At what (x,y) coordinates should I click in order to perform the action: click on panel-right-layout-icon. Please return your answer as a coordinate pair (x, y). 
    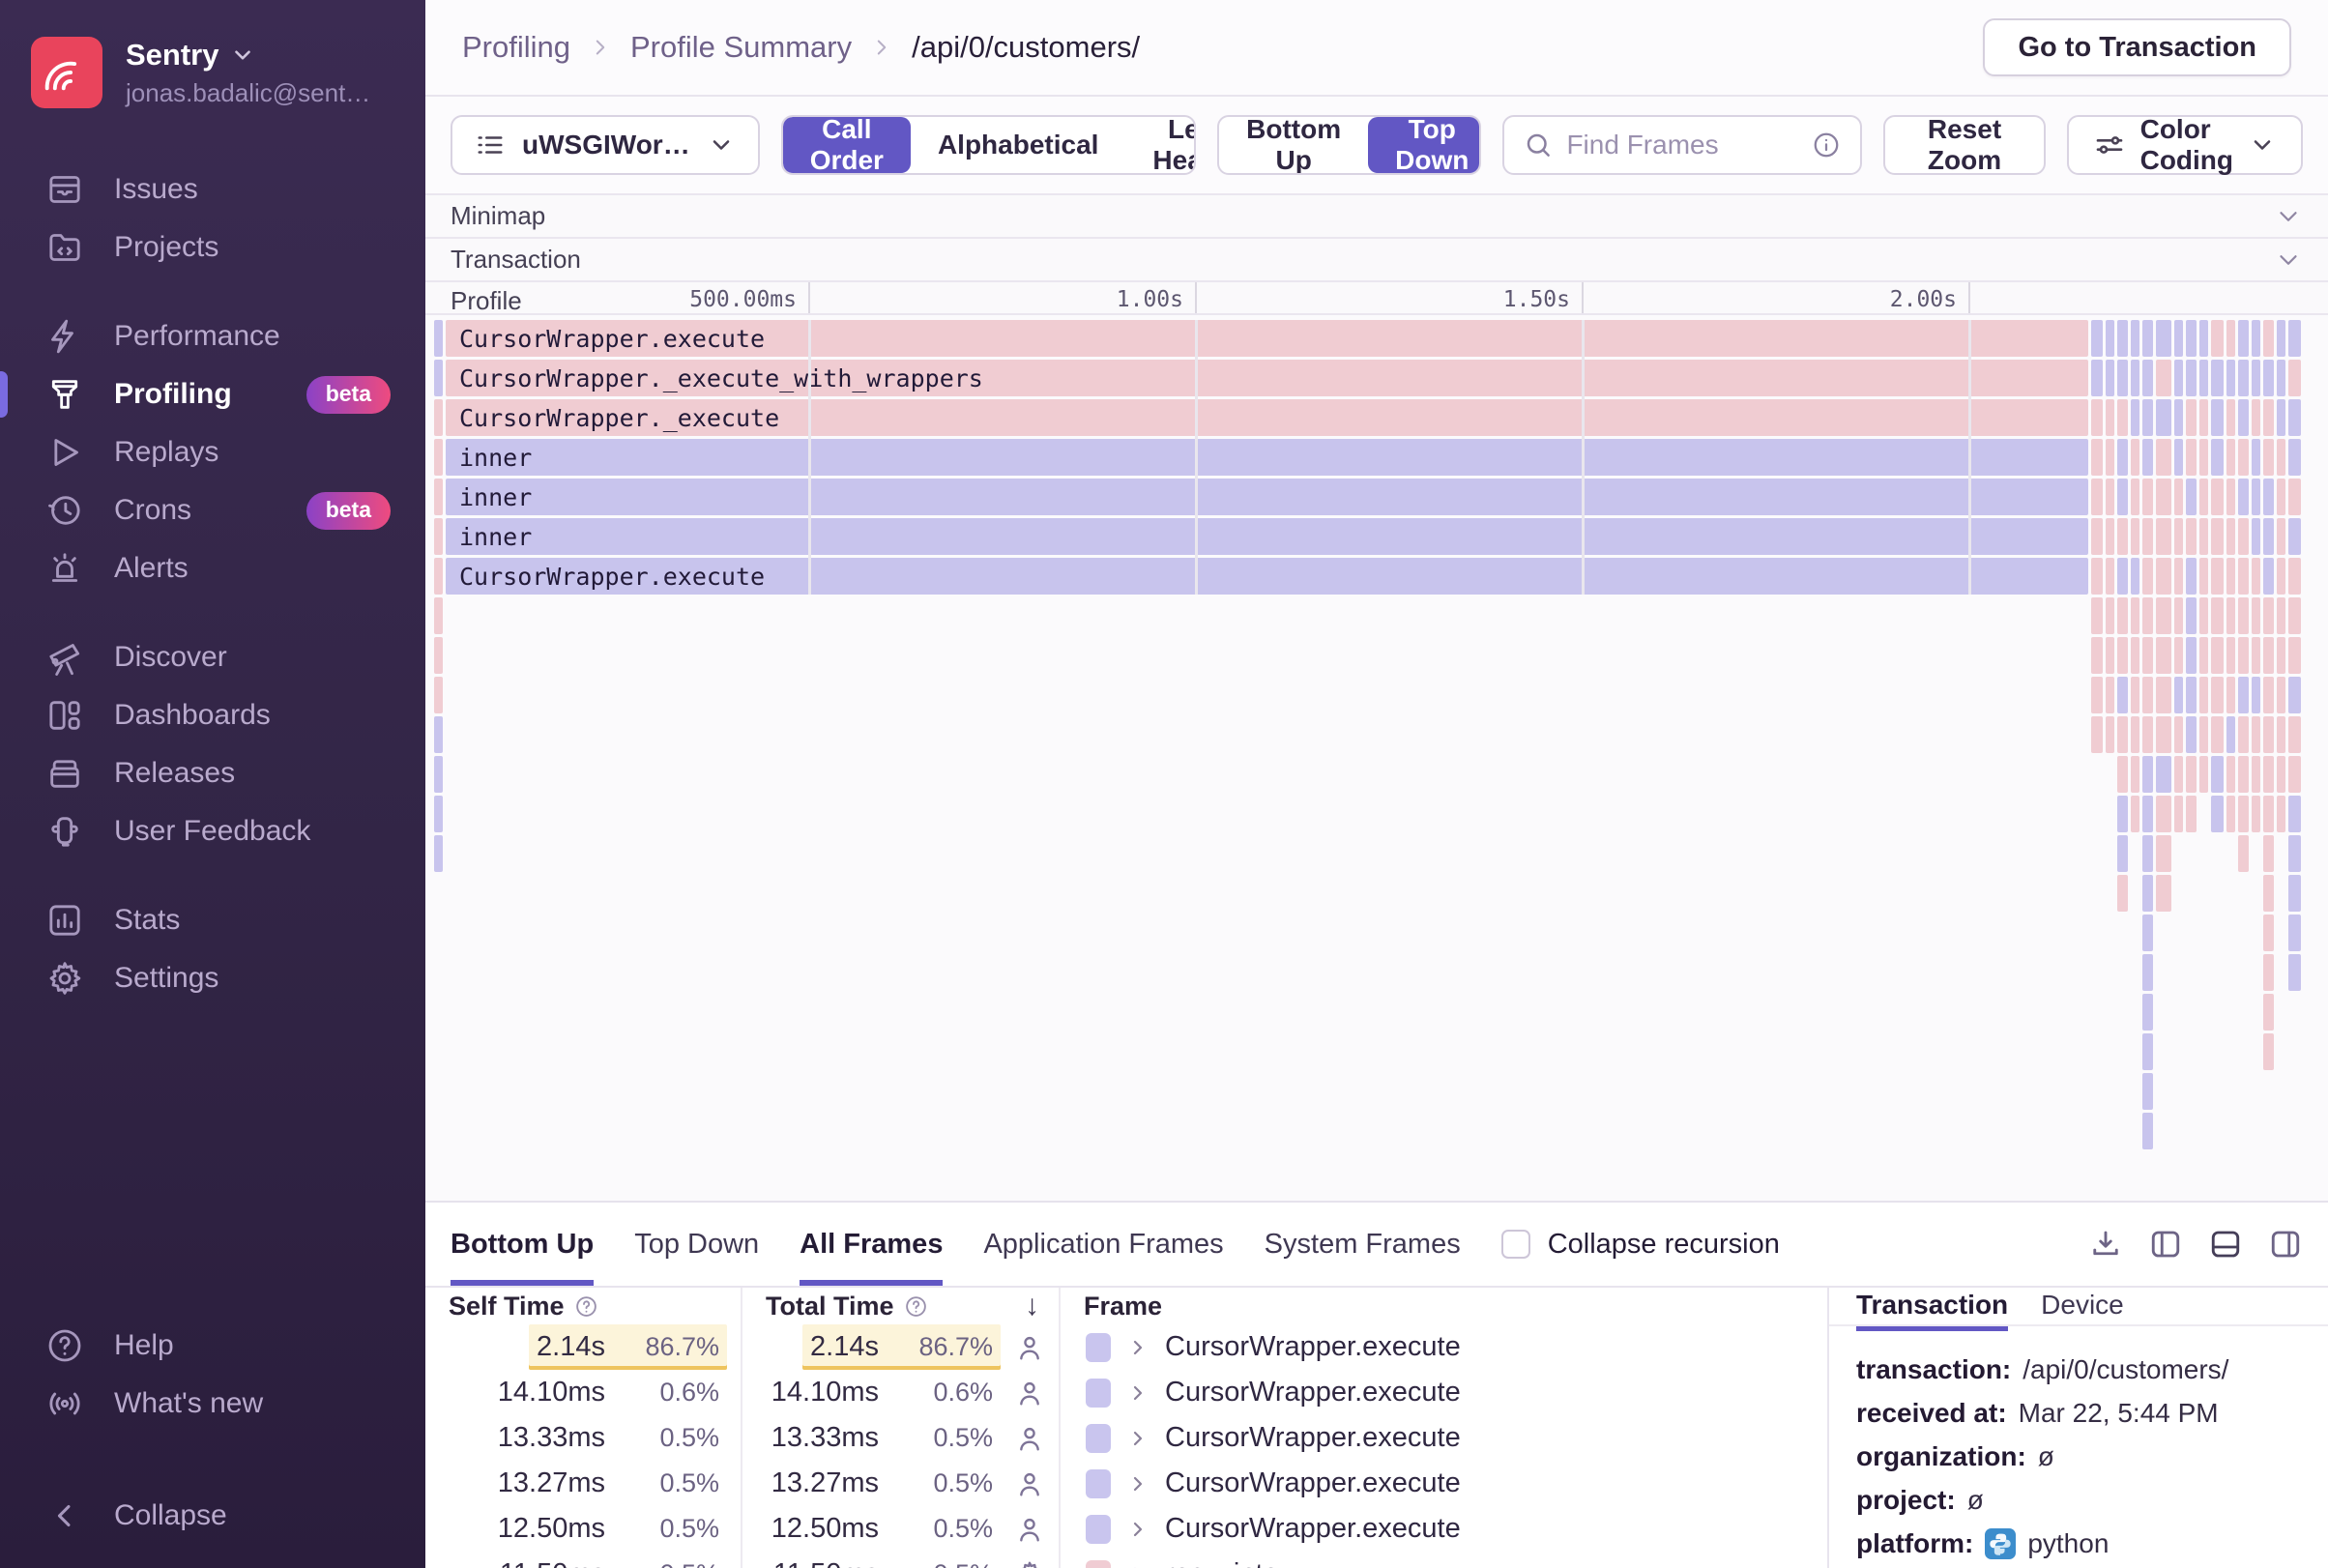
    Looking at the image, I should click on (2285, 1244).